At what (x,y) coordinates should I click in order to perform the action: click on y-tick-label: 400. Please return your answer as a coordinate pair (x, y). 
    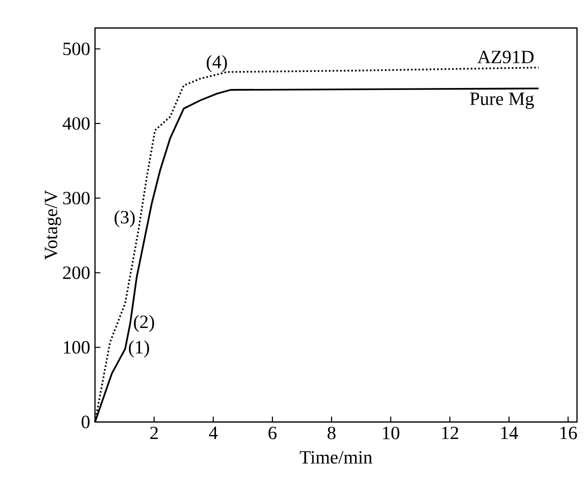
    Looking at the image, I should click on (76, 123).